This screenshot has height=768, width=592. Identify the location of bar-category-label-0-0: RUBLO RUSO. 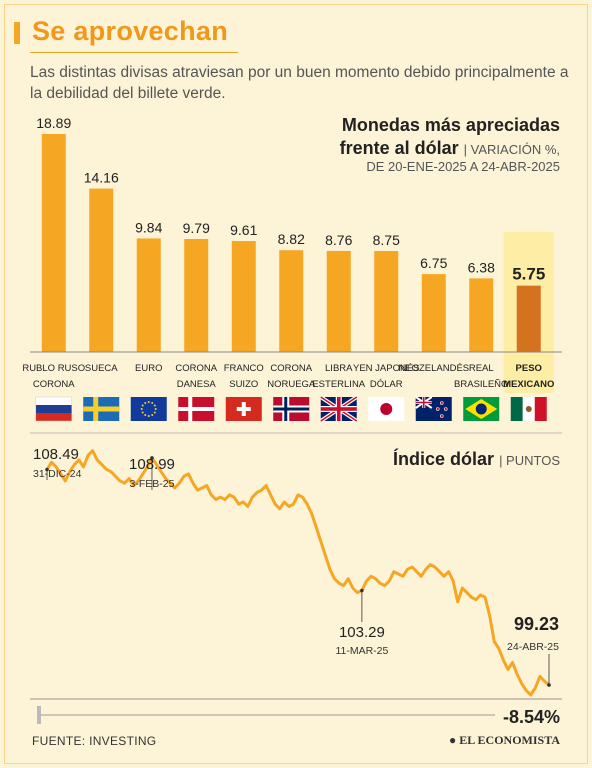
(53, 368).